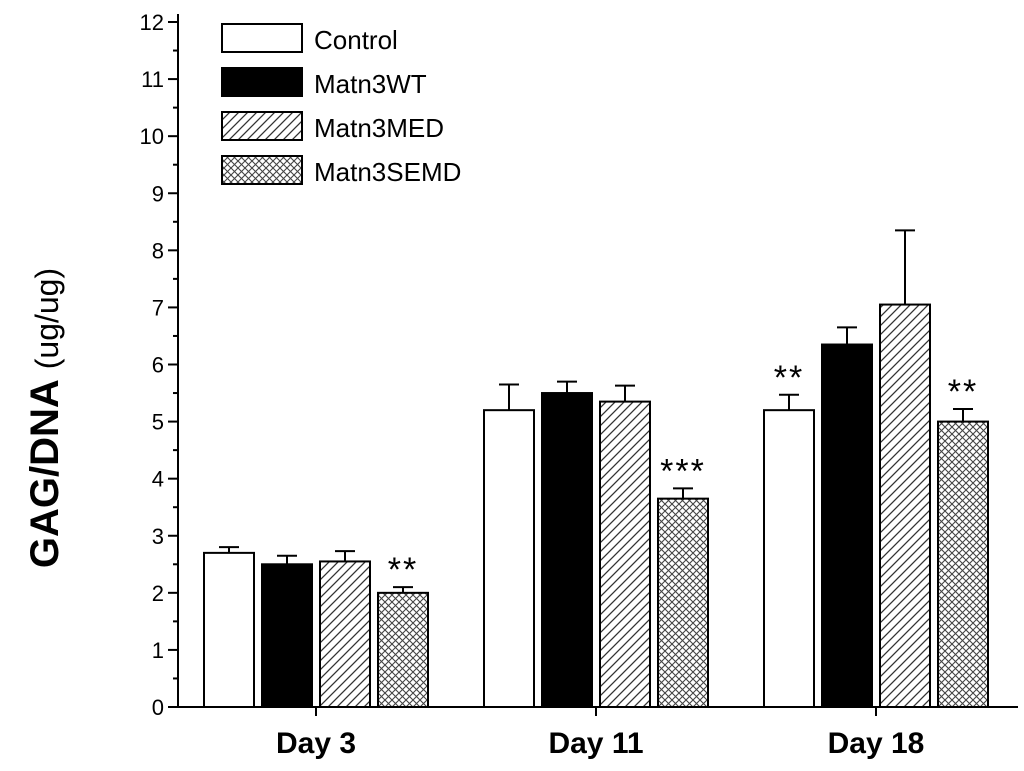 The image size is (1024, 771). What do you see at coordinates (47, 318) in the screenshot?
I see `y-axis-title-units: (ug/ug)` at bounding box center [47, 318].